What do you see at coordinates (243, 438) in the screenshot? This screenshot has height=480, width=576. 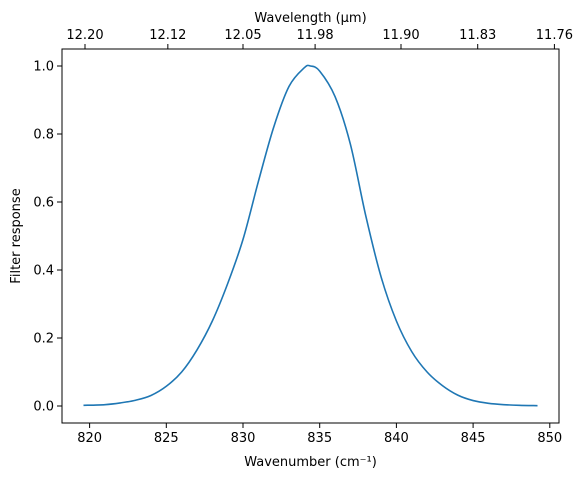 I see `x-tick-label: 830` at bounding box center [243, 438].